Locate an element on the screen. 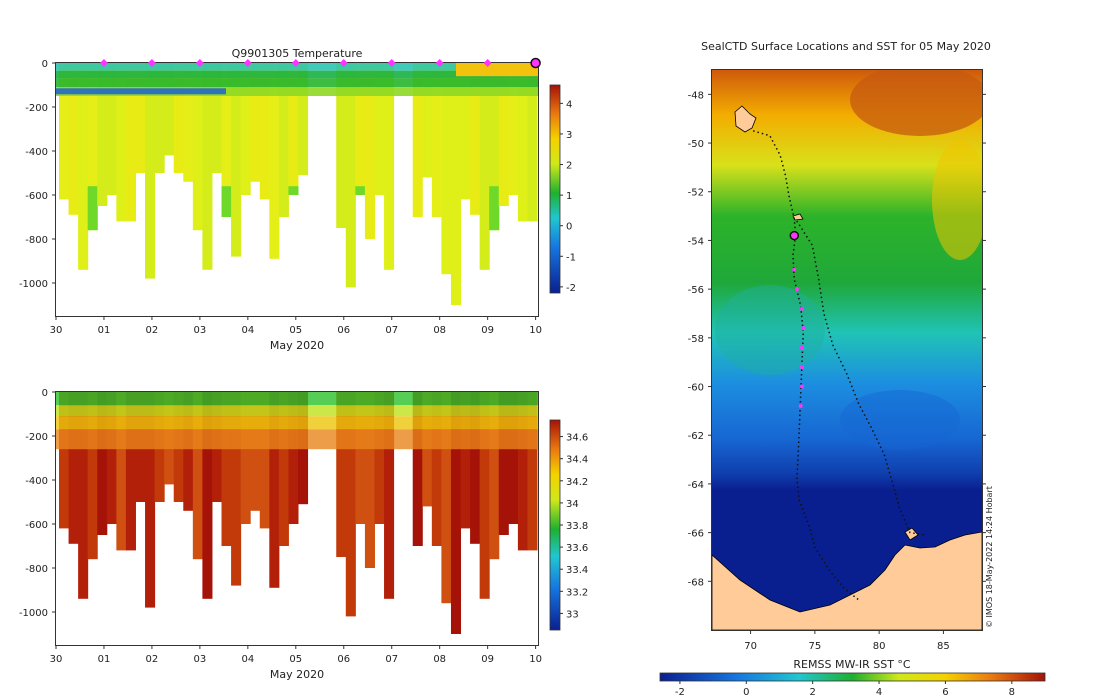  x-tick-label: 08 is located at coordinates (439, 659).